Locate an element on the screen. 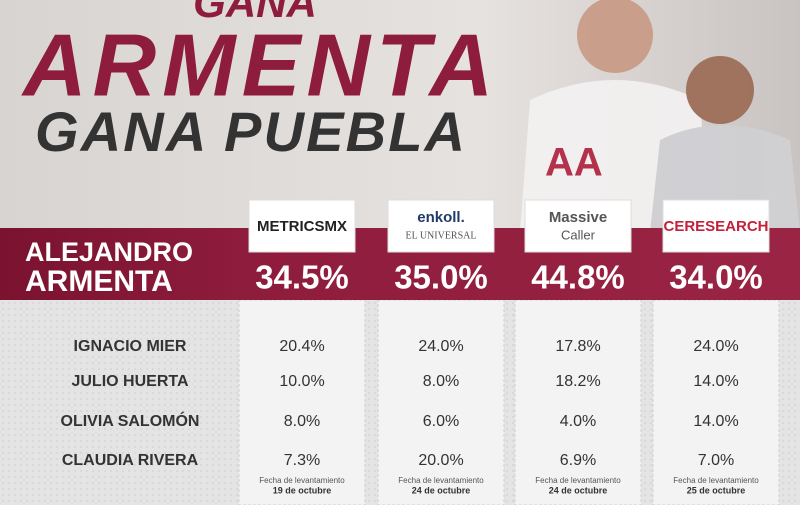 This screenshot has height=505, width=800. lead-value: 44.8% is located at coordinates (578, 277).